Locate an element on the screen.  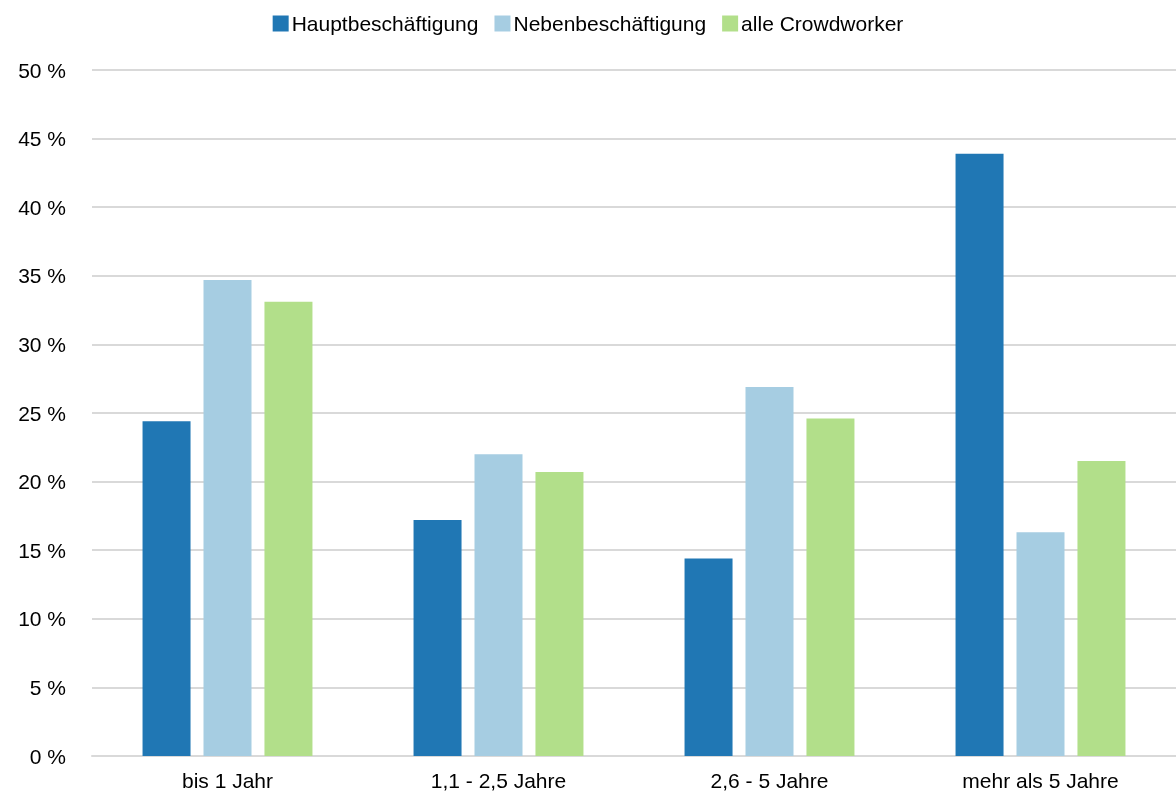
y-tick-label: 10 % is located at coordinates (42, 619).